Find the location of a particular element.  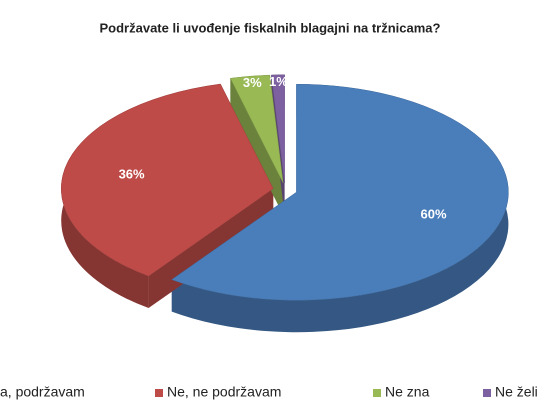

data-label: 60% is located at coordinates (434, 213).